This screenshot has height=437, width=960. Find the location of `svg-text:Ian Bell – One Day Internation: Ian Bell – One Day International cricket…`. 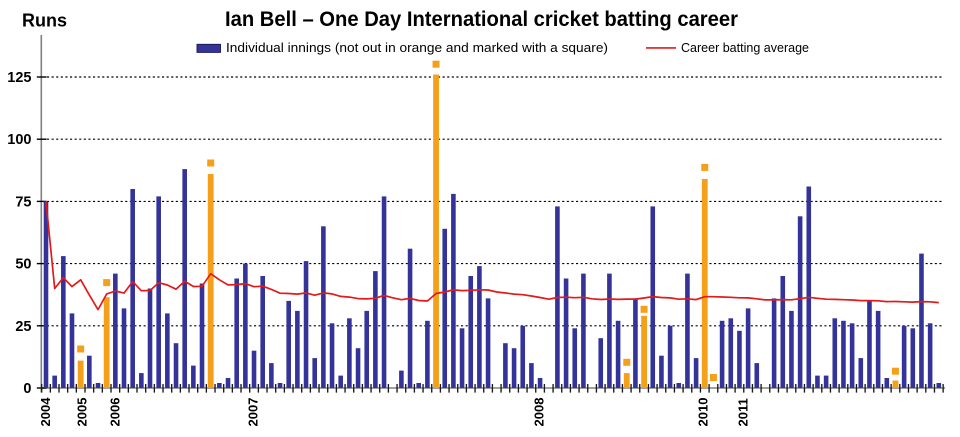

svg-text:Ian Bell – One Day Internation: Ian Bell – One Day International cricket… is located at coordinates (481, 19).